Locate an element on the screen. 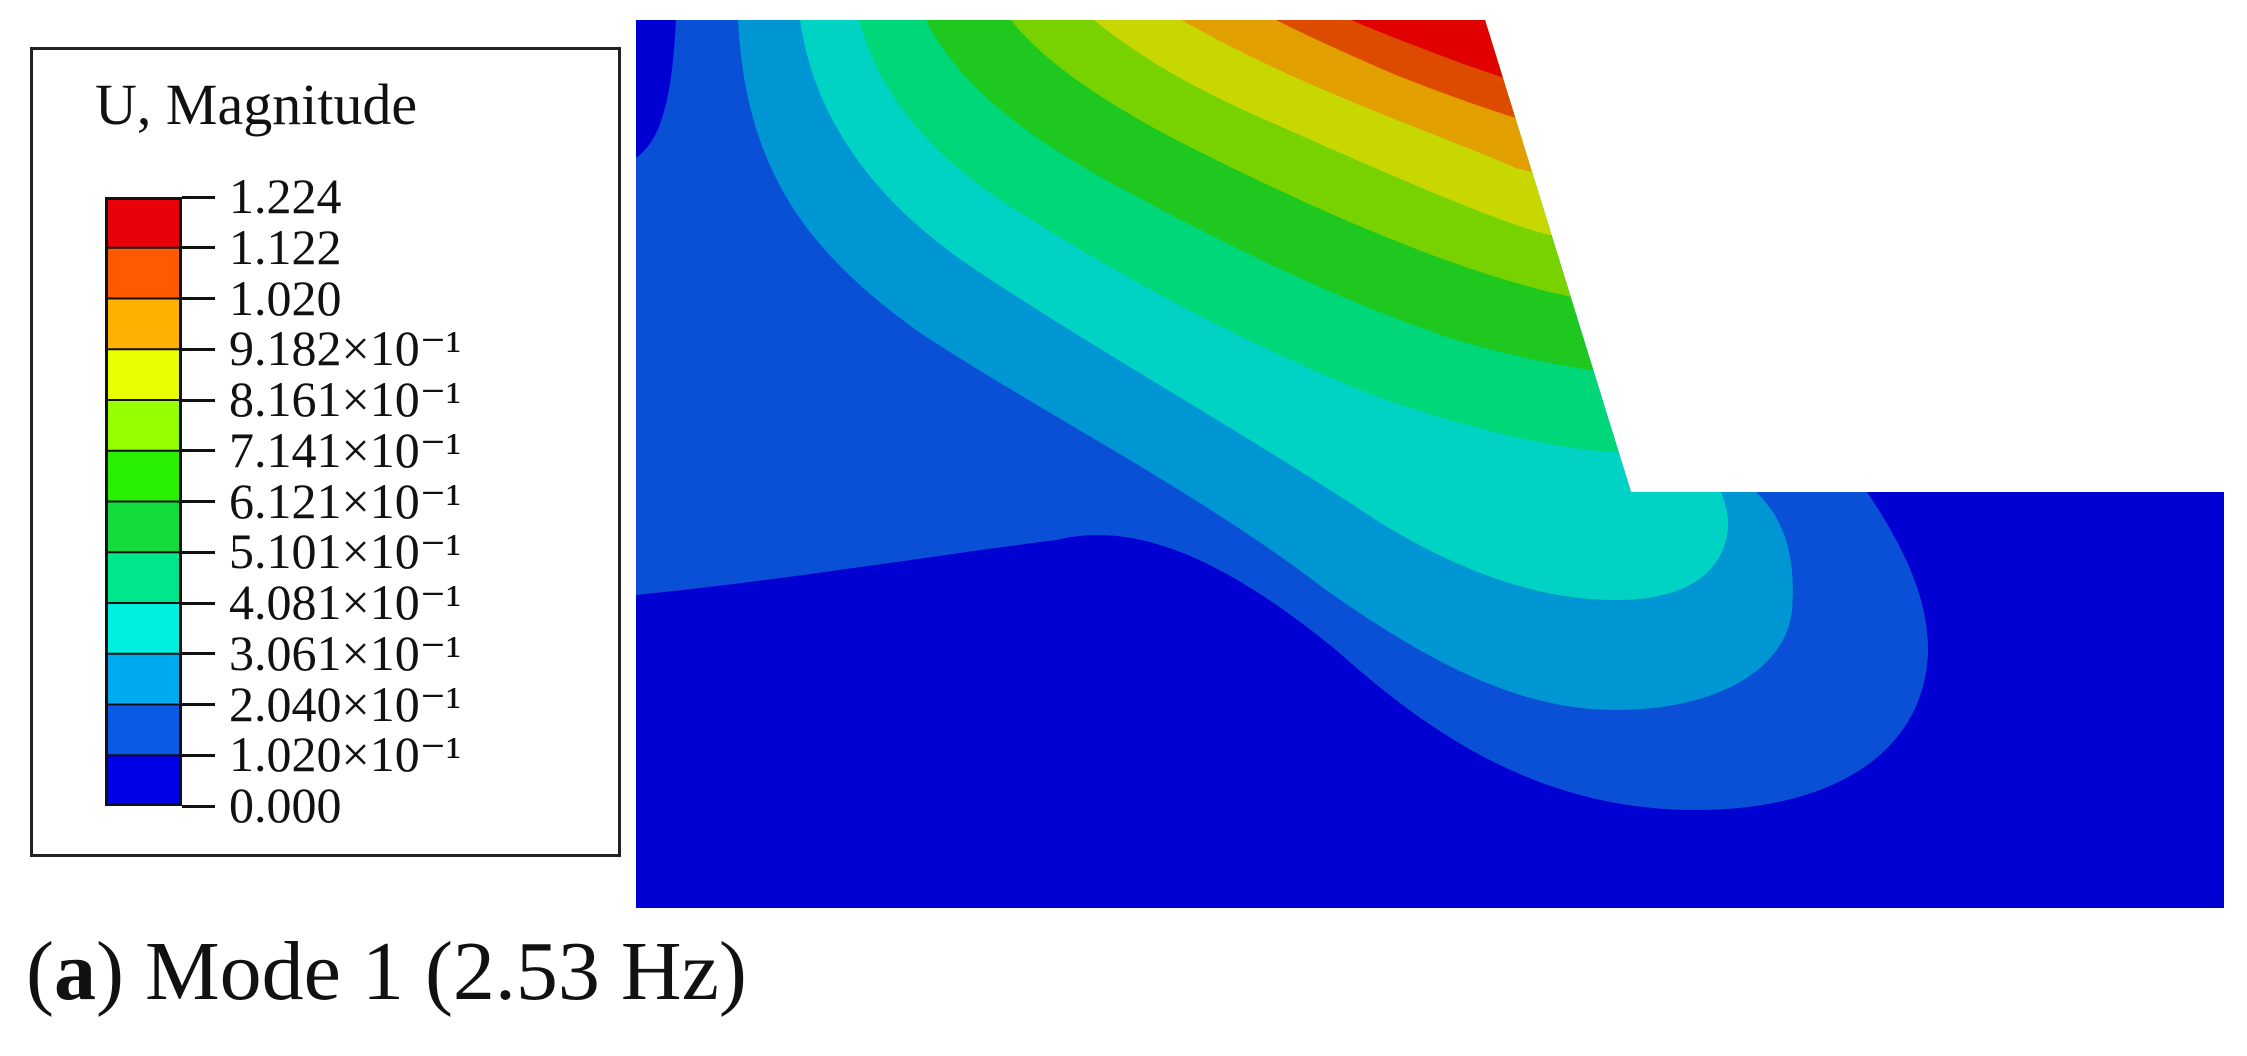  legend-tick-label: 5.101×10⁻¹ is located at coordinates (345, 551).